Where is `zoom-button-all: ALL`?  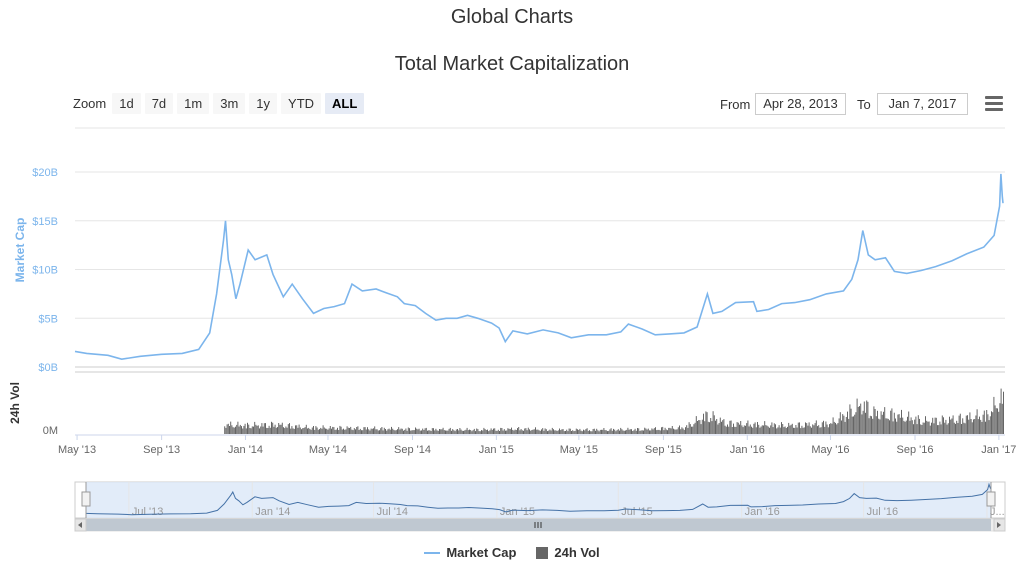
zoom-button-all: ALL is located at coordinates (345, 103).